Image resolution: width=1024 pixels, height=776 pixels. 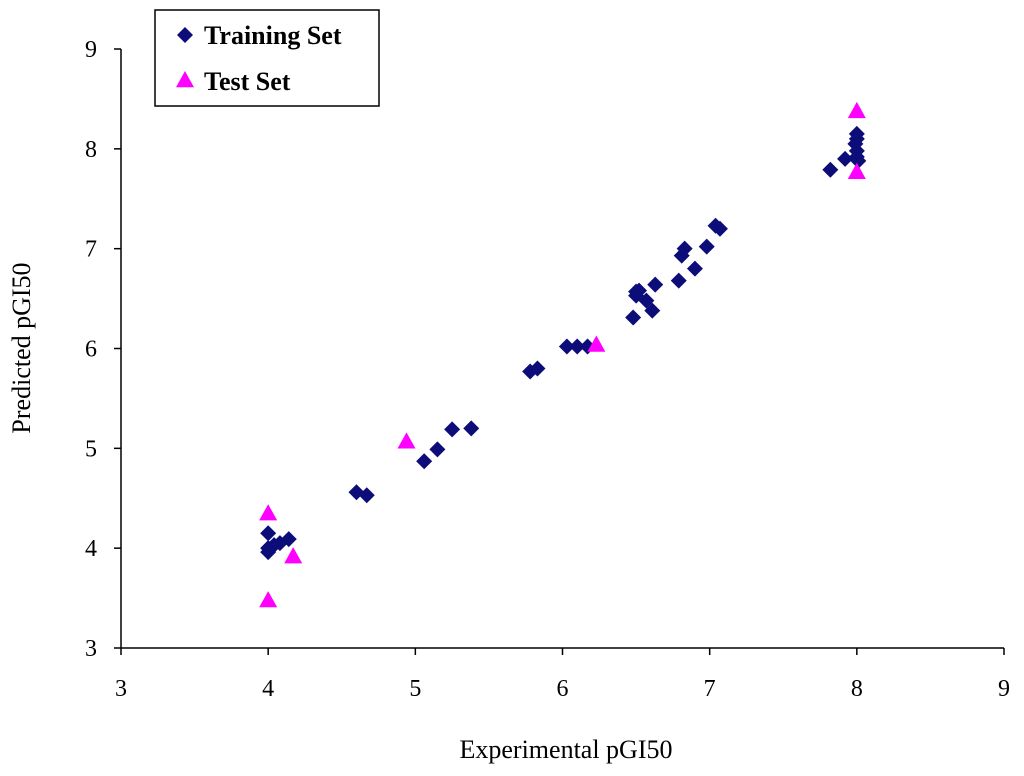 I want to click on x-axis: 3 4 5 6 7 8 9, so click(x=562, y=675).